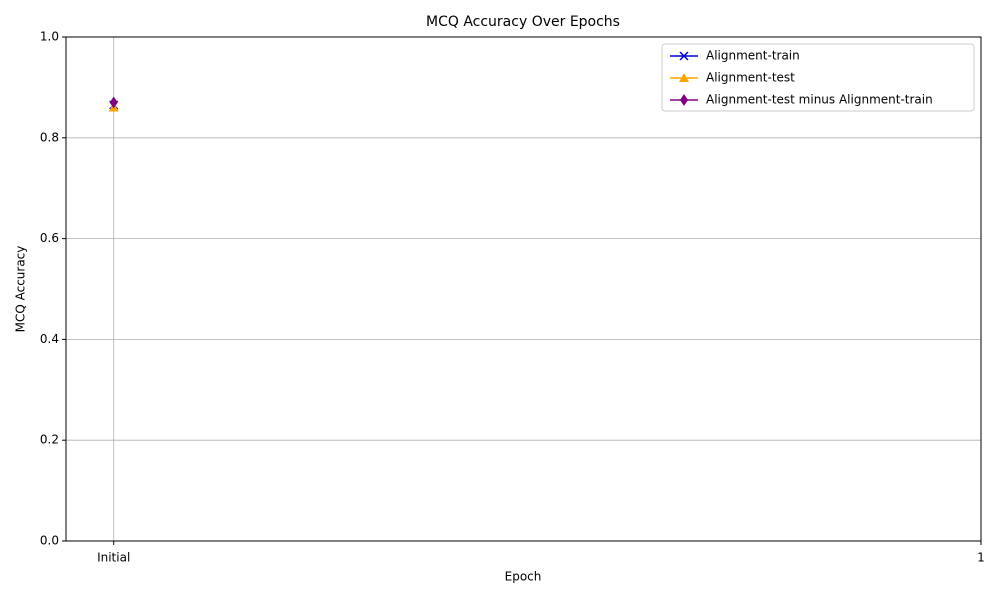 This screenshot has height=600, width=1000. What do you see at coordinates (113, 558) in the screenshot?
I see `x-tick-label: Initial` at bounding box center [113, 558].